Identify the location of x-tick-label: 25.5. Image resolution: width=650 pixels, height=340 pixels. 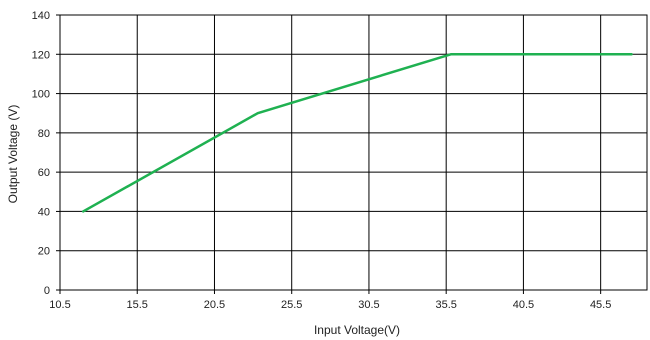
(291, 305).